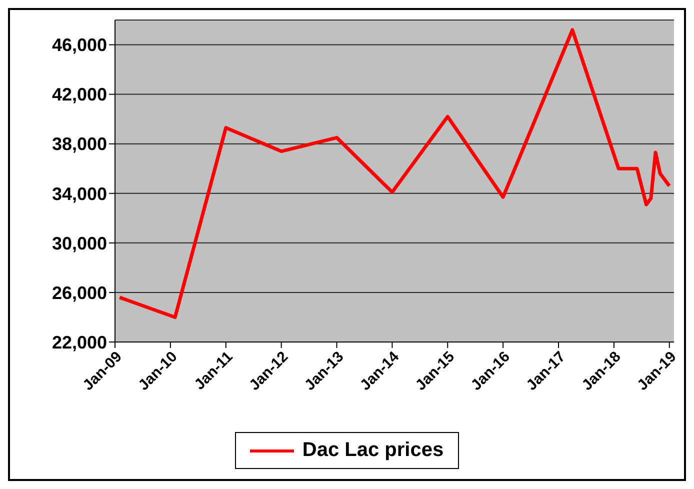 The width and height of the screenshot is (694, 489). Describe the element at coordinates (79, 45) in the screenshot. I see `y-tick-label: 46,000` at that location.